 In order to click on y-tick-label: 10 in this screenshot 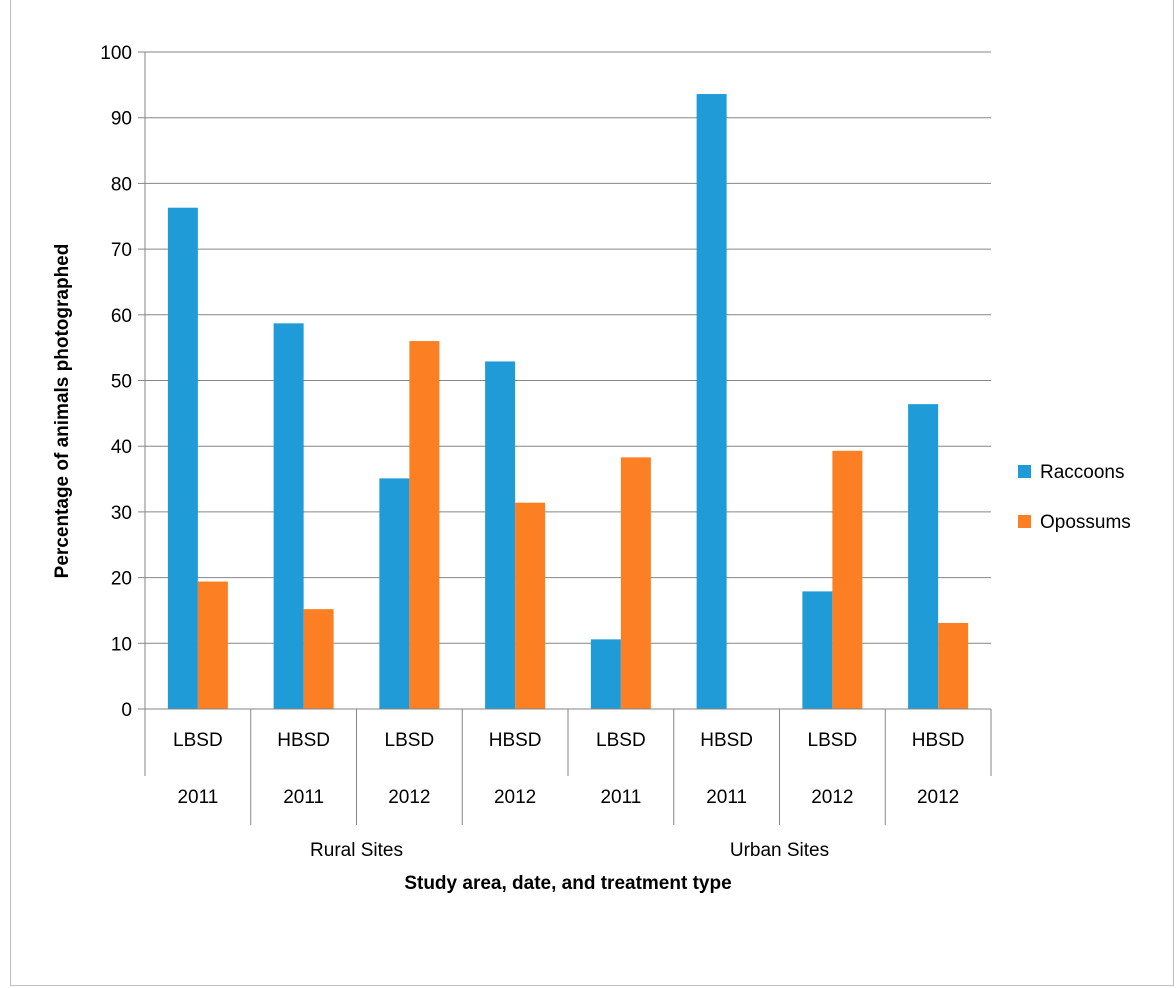, I will do `click(121, 644)`.